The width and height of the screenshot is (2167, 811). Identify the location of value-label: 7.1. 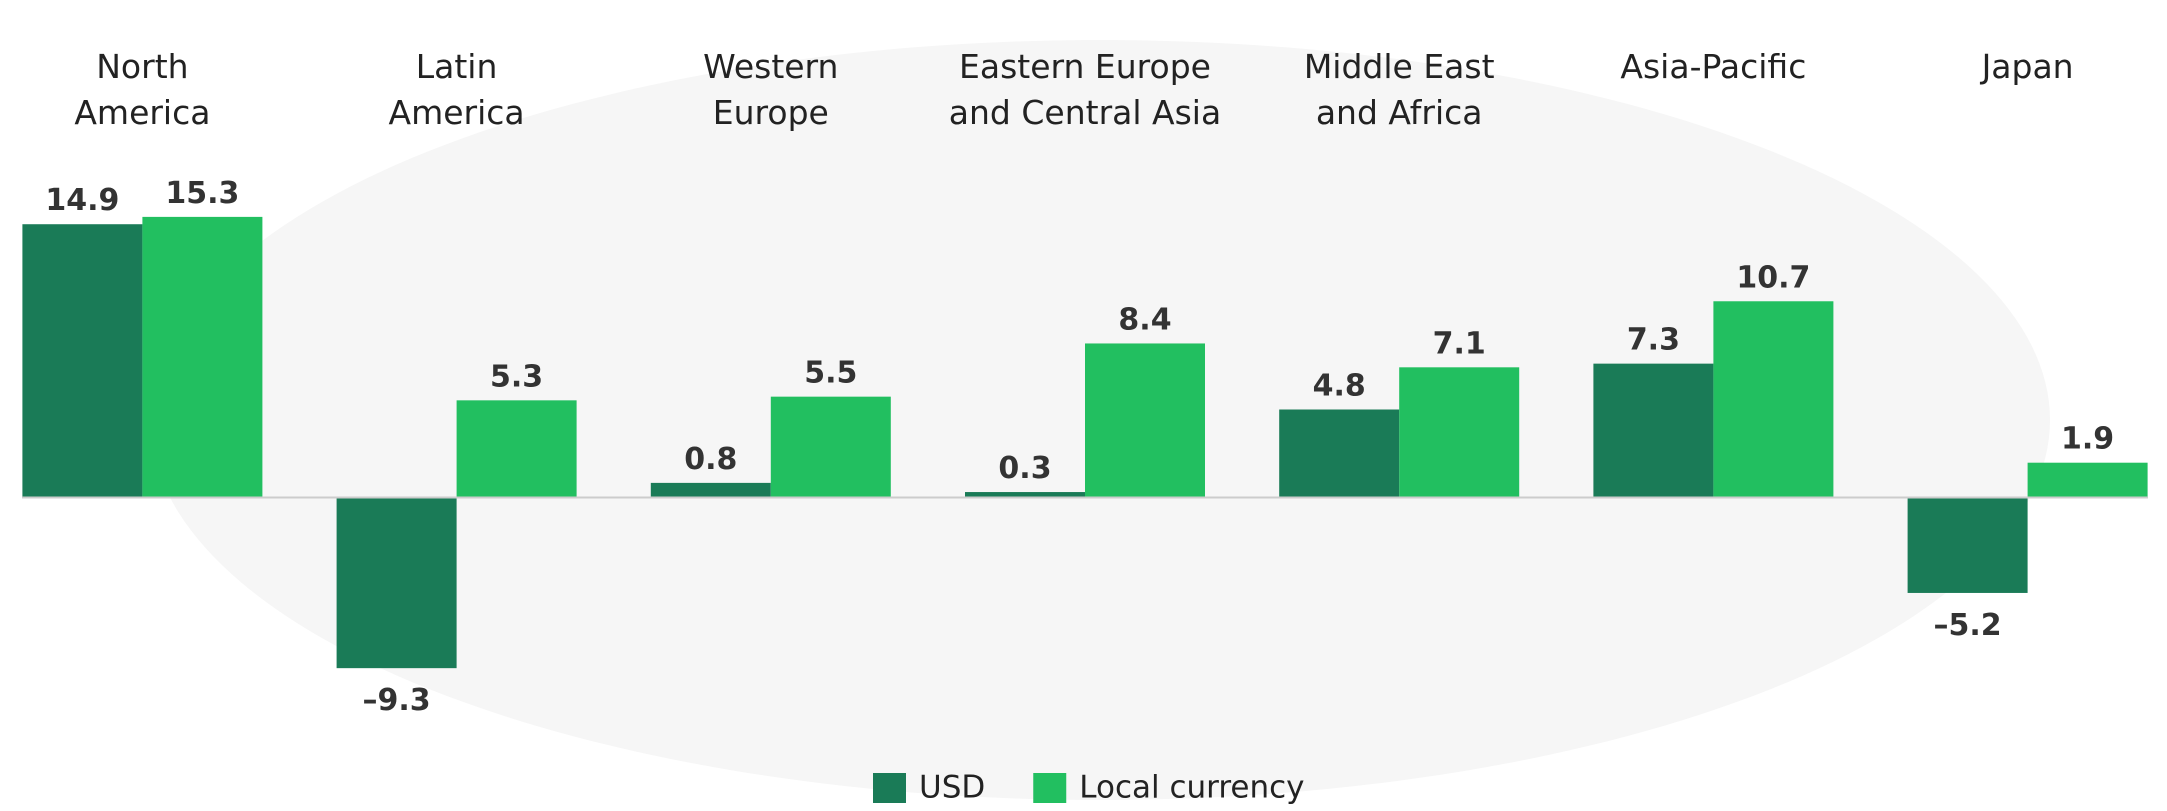
(1459, 343).